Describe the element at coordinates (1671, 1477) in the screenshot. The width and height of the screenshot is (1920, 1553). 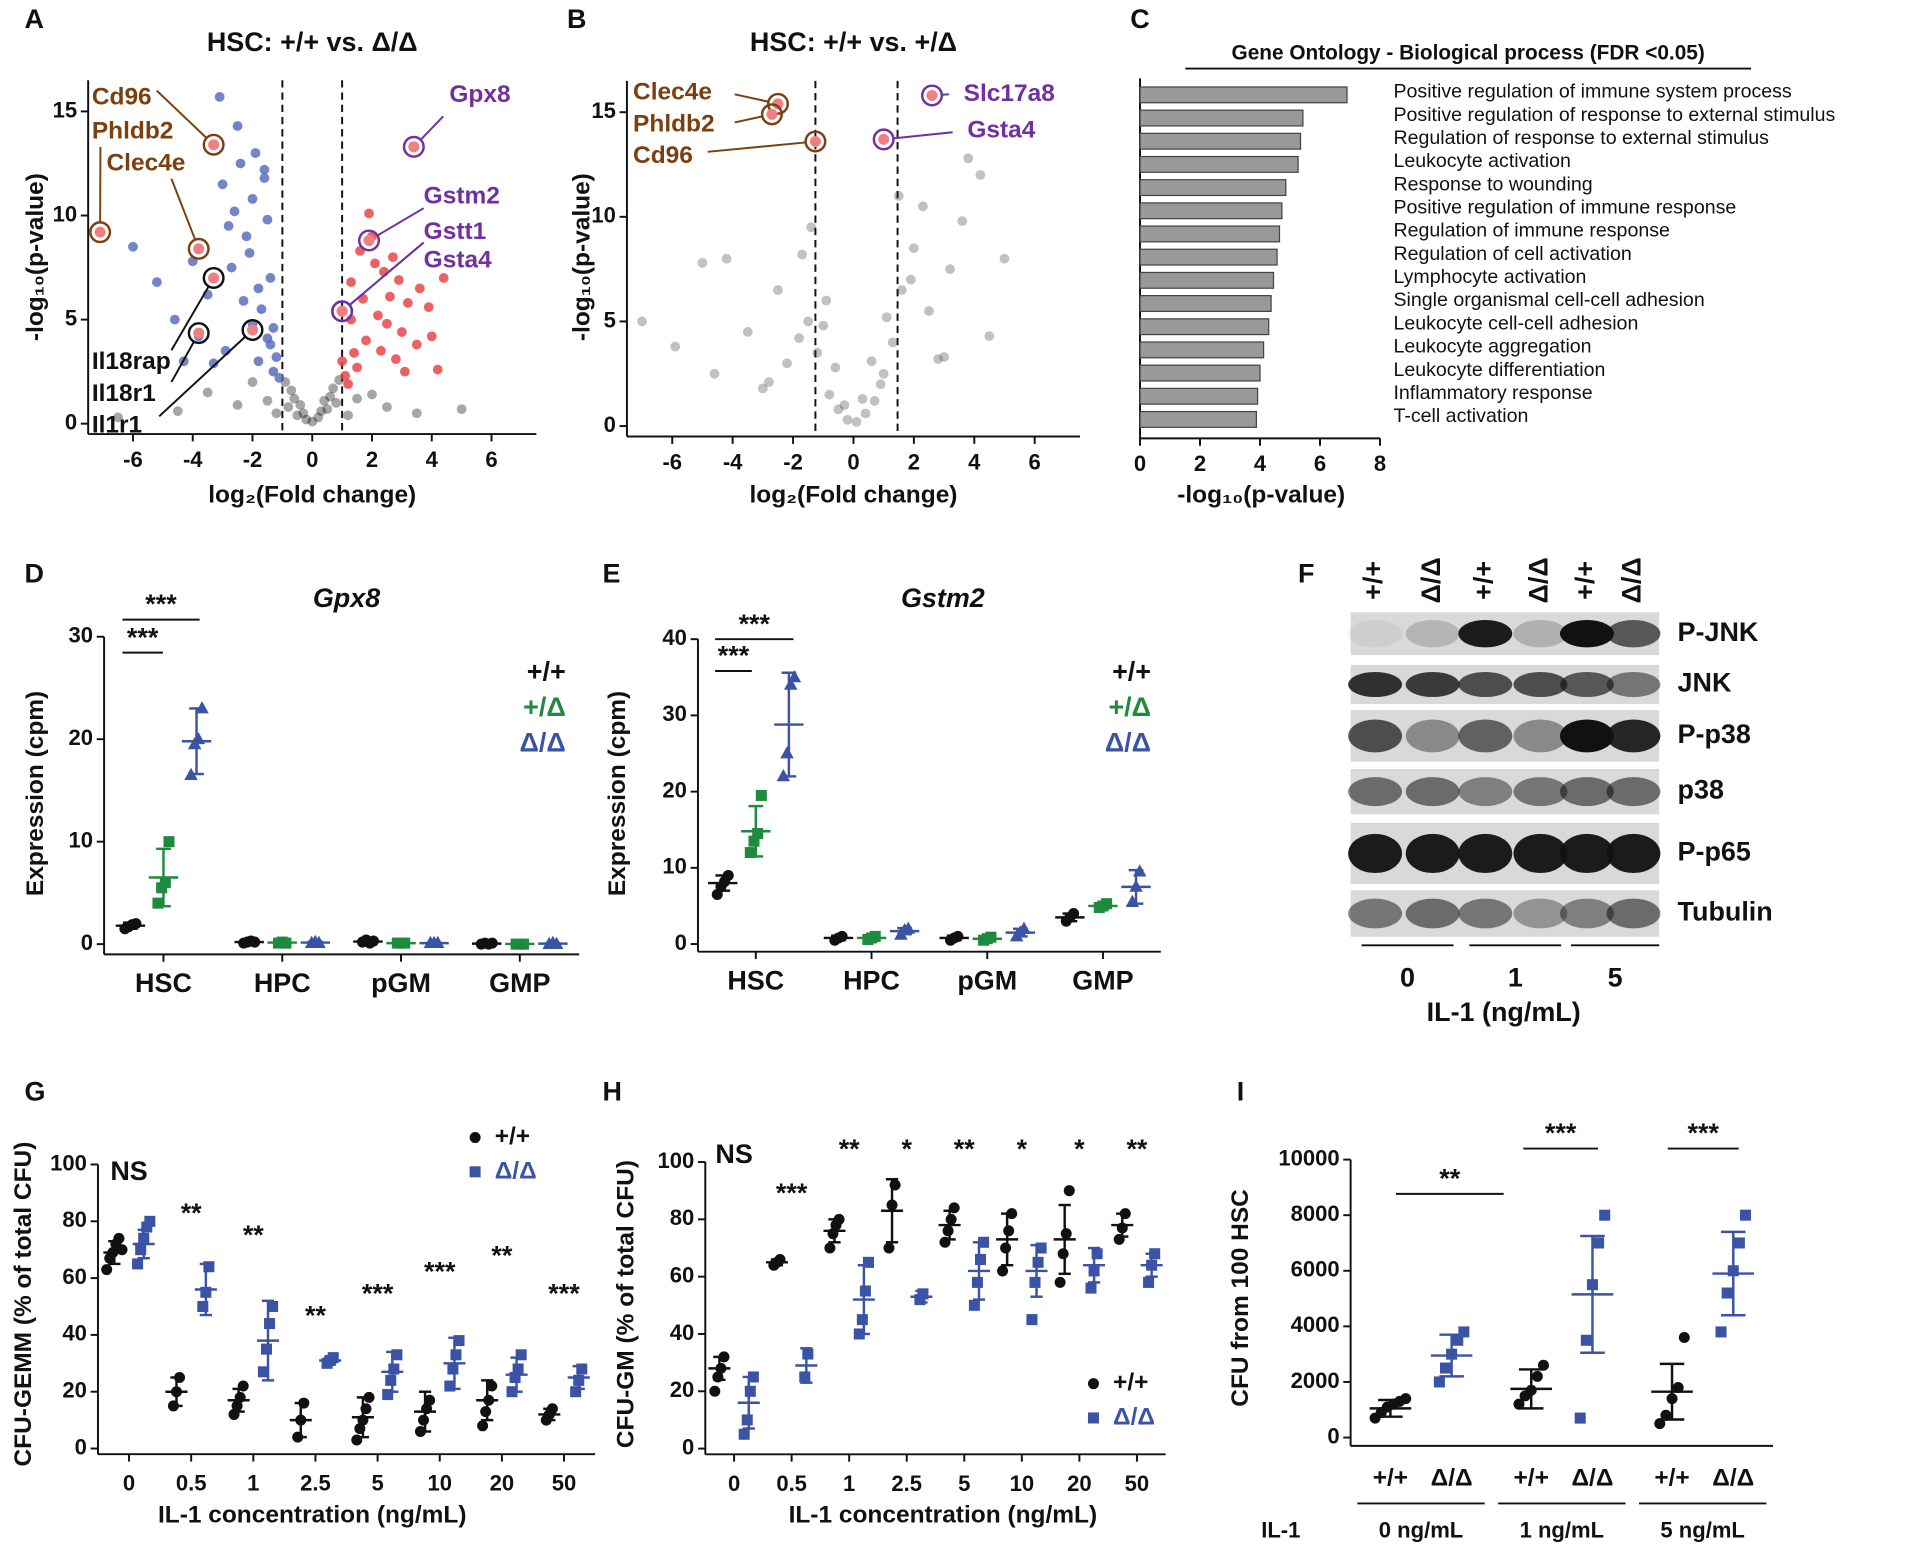
I see `x-tick-label: +/+` at that location.